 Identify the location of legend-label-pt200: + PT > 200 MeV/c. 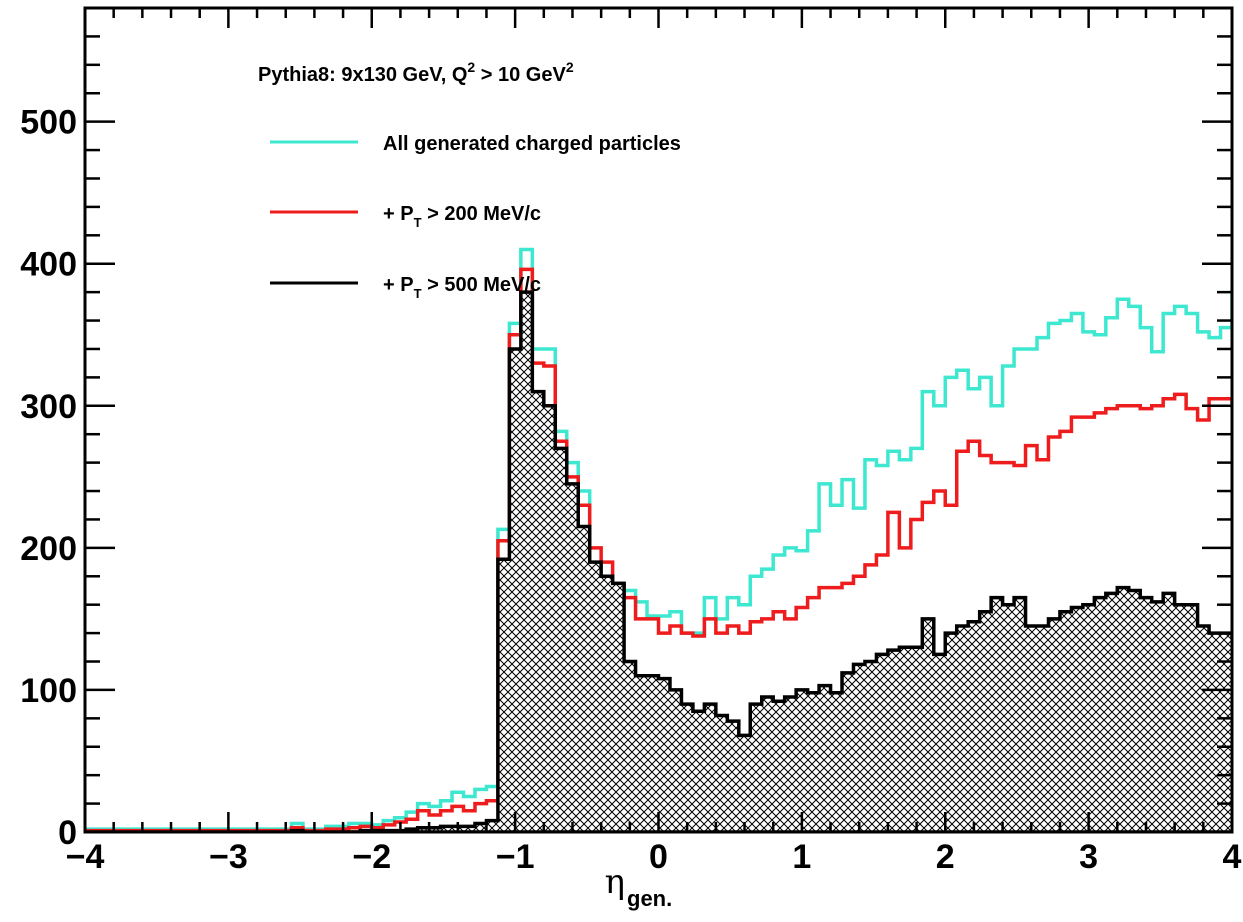
(462, 216).